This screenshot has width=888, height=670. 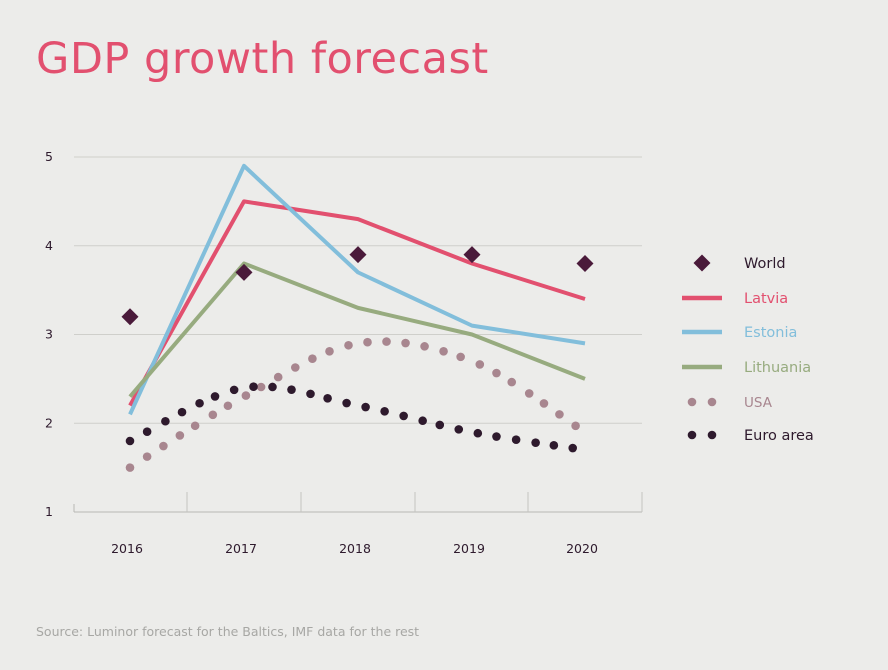 I want to click on y-tick-label: 1, so click(x=49, y=511).